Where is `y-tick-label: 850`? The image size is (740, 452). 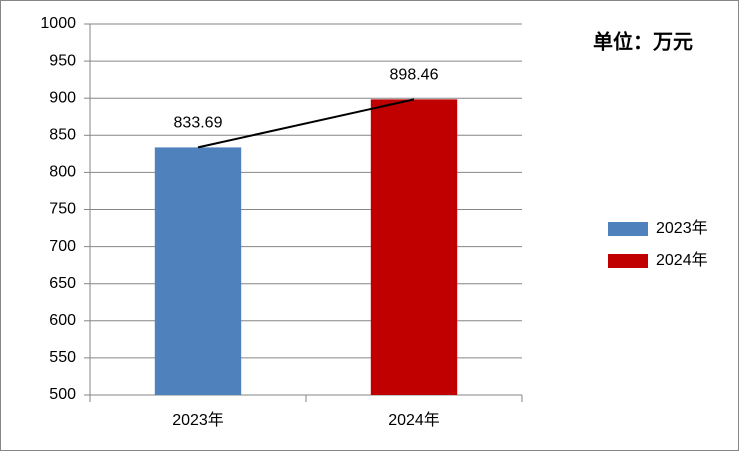
y-tick-label: 850 is located at coordinates (62, 135).